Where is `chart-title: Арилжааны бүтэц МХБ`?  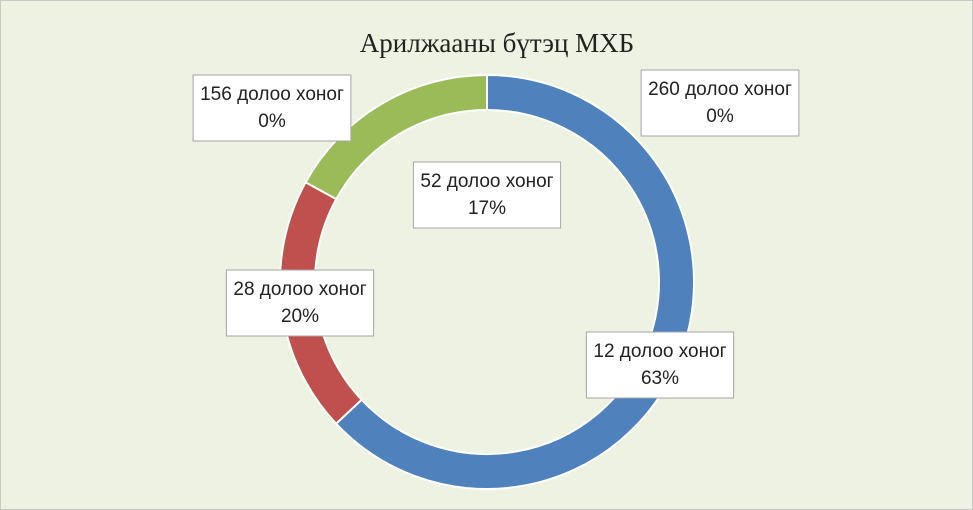
chart-title: Арилжааны бүтэц МХБ is located at coordinates (497, 43).